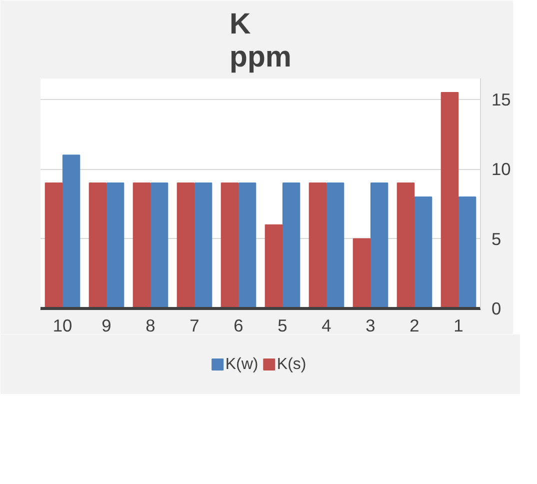  I want to click on x-tick-label: 4, so click(327, 326).